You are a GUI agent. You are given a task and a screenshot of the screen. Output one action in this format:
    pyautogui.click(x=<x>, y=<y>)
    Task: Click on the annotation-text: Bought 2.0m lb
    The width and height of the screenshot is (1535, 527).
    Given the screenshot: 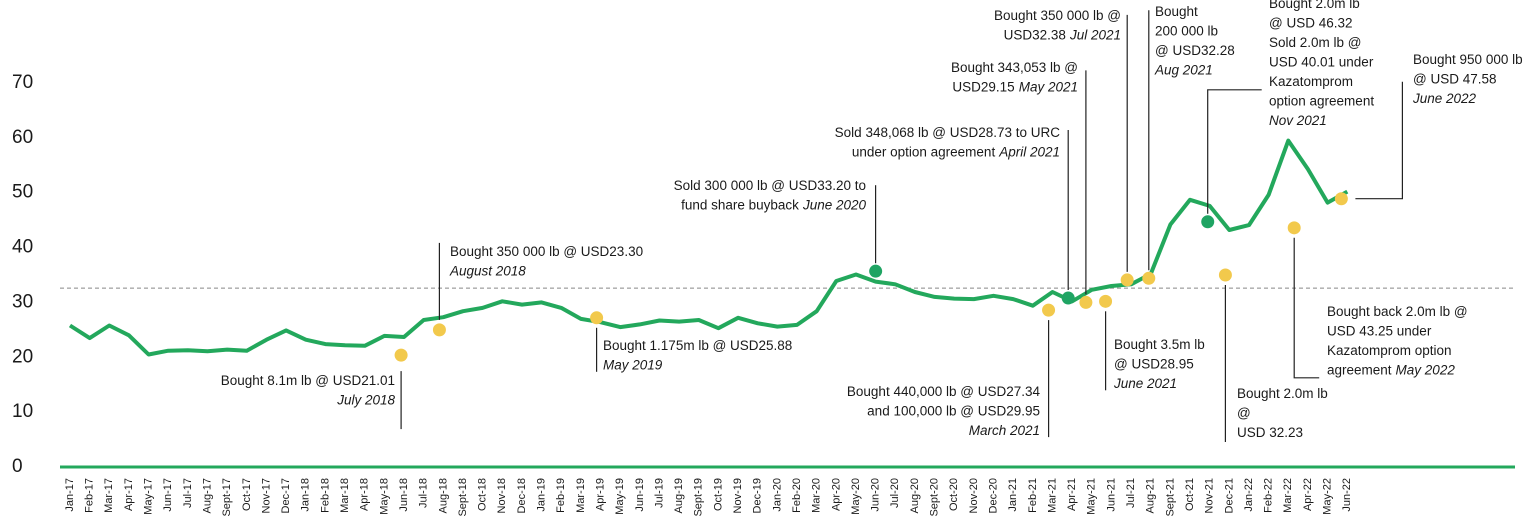 What is the action you would take?
    pyautogui.click(x=1314, y=5)
    